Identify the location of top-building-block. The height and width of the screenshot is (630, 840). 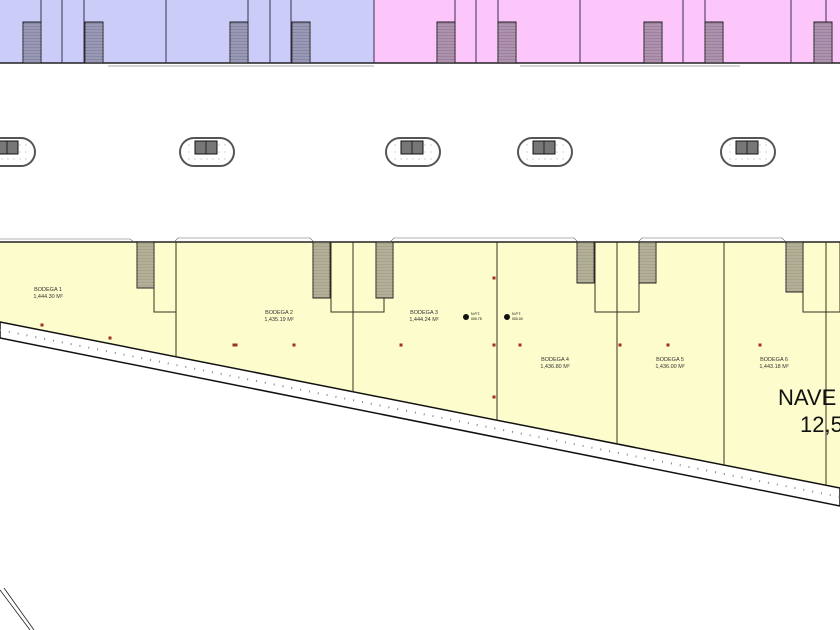
(420, 33).